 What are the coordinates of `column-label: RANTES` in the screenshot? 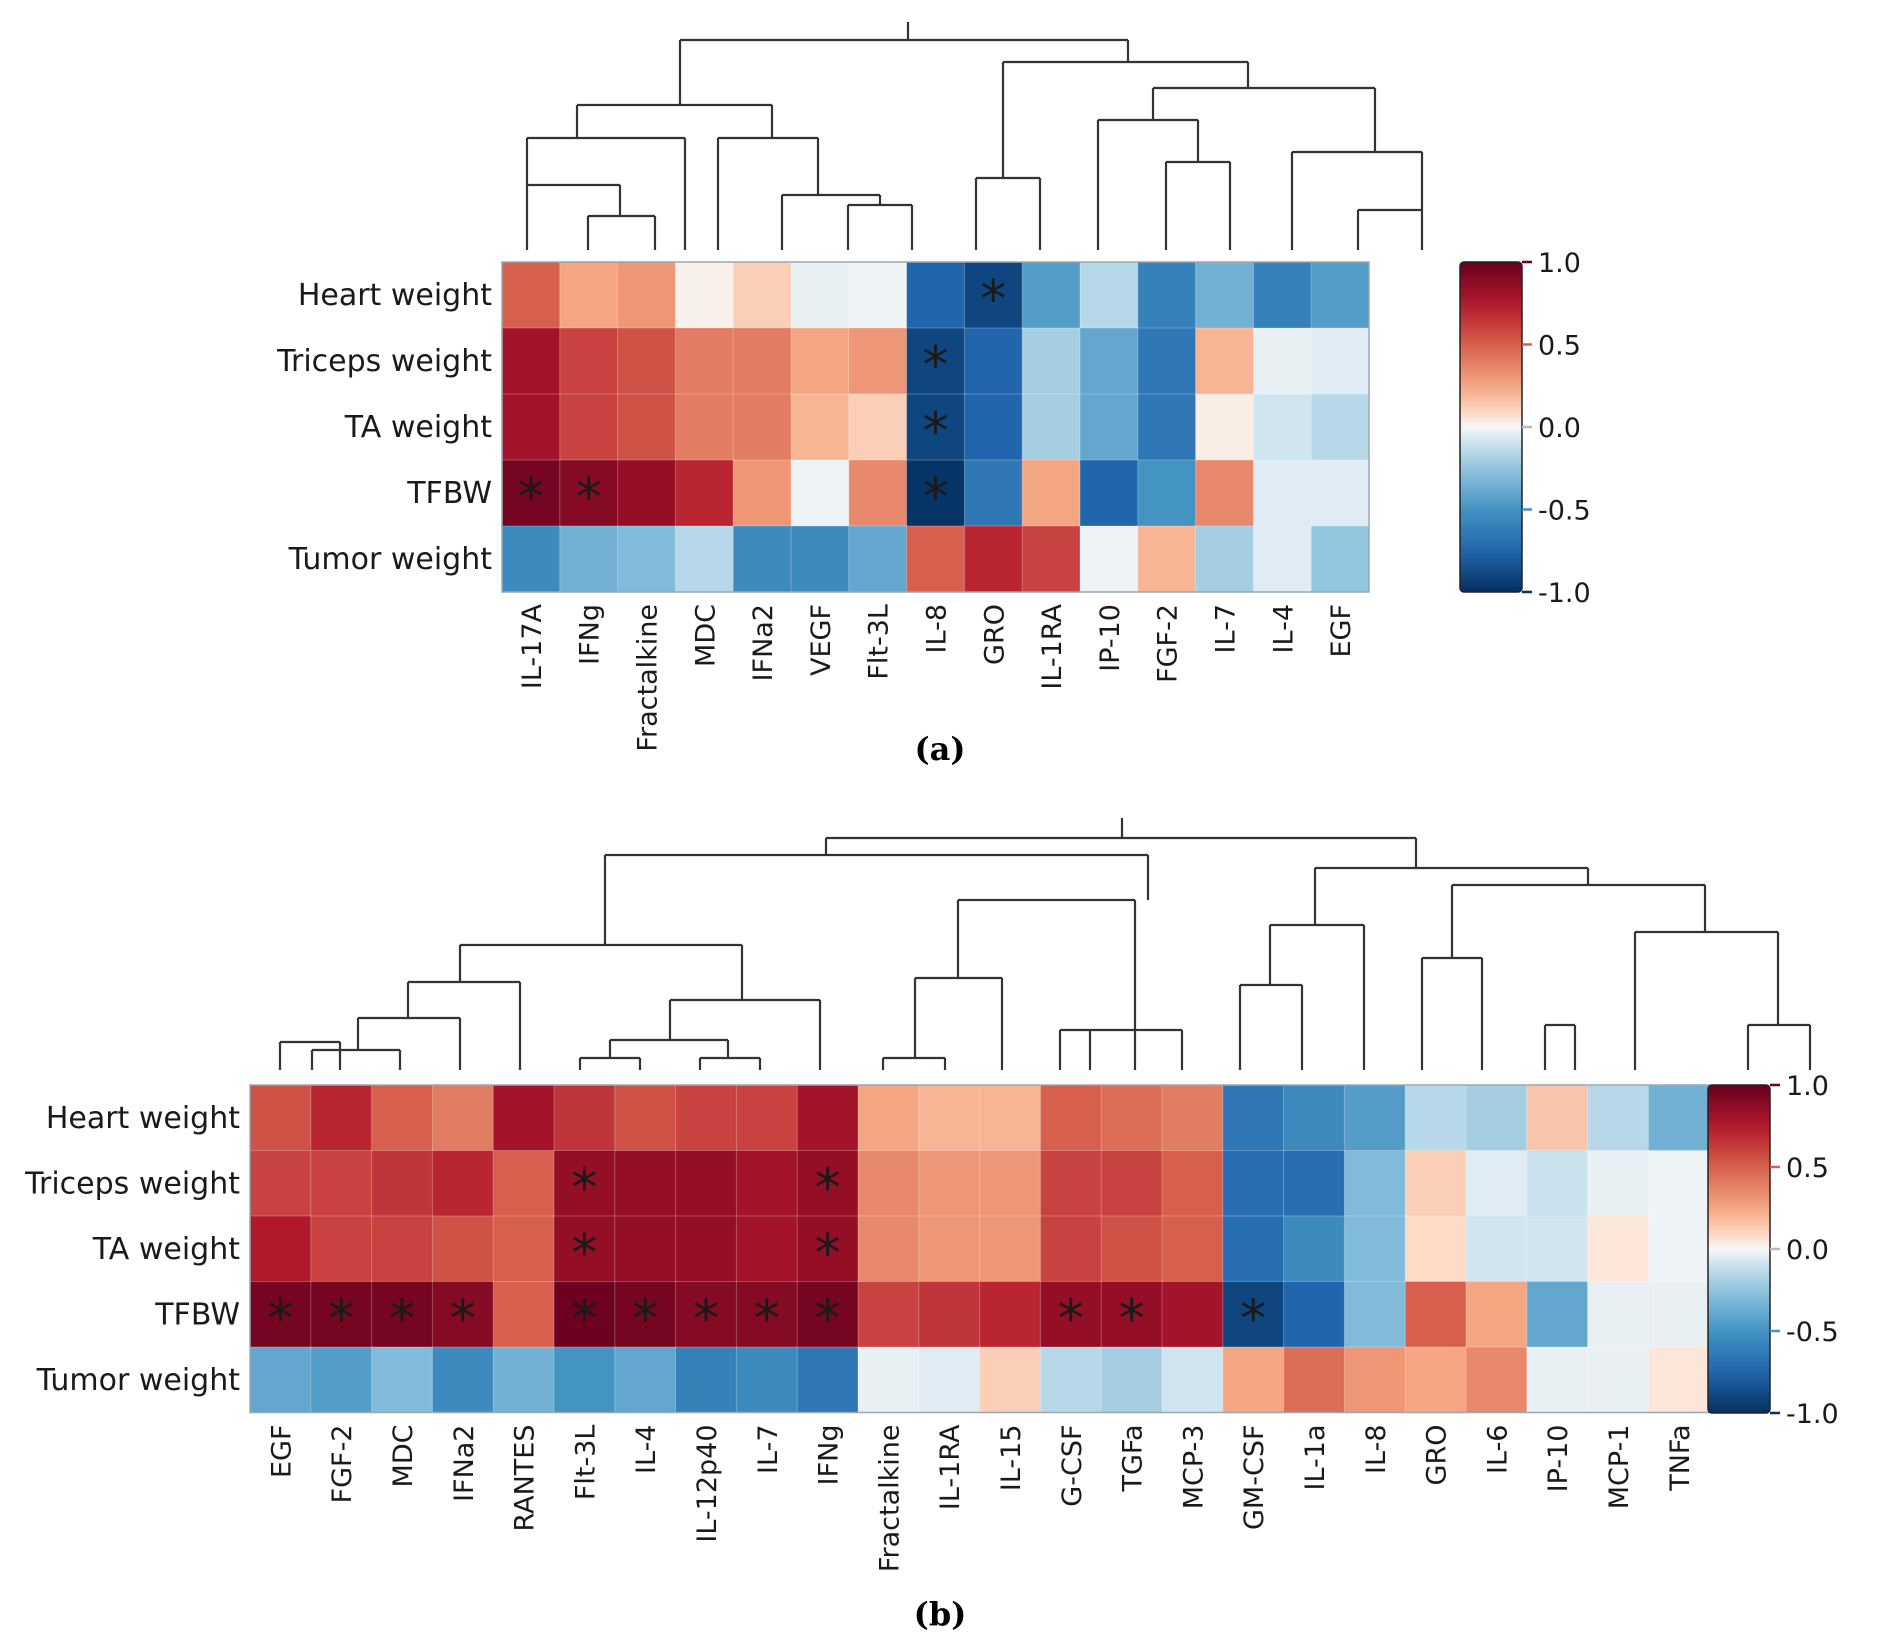 It's located at (525, 1478).